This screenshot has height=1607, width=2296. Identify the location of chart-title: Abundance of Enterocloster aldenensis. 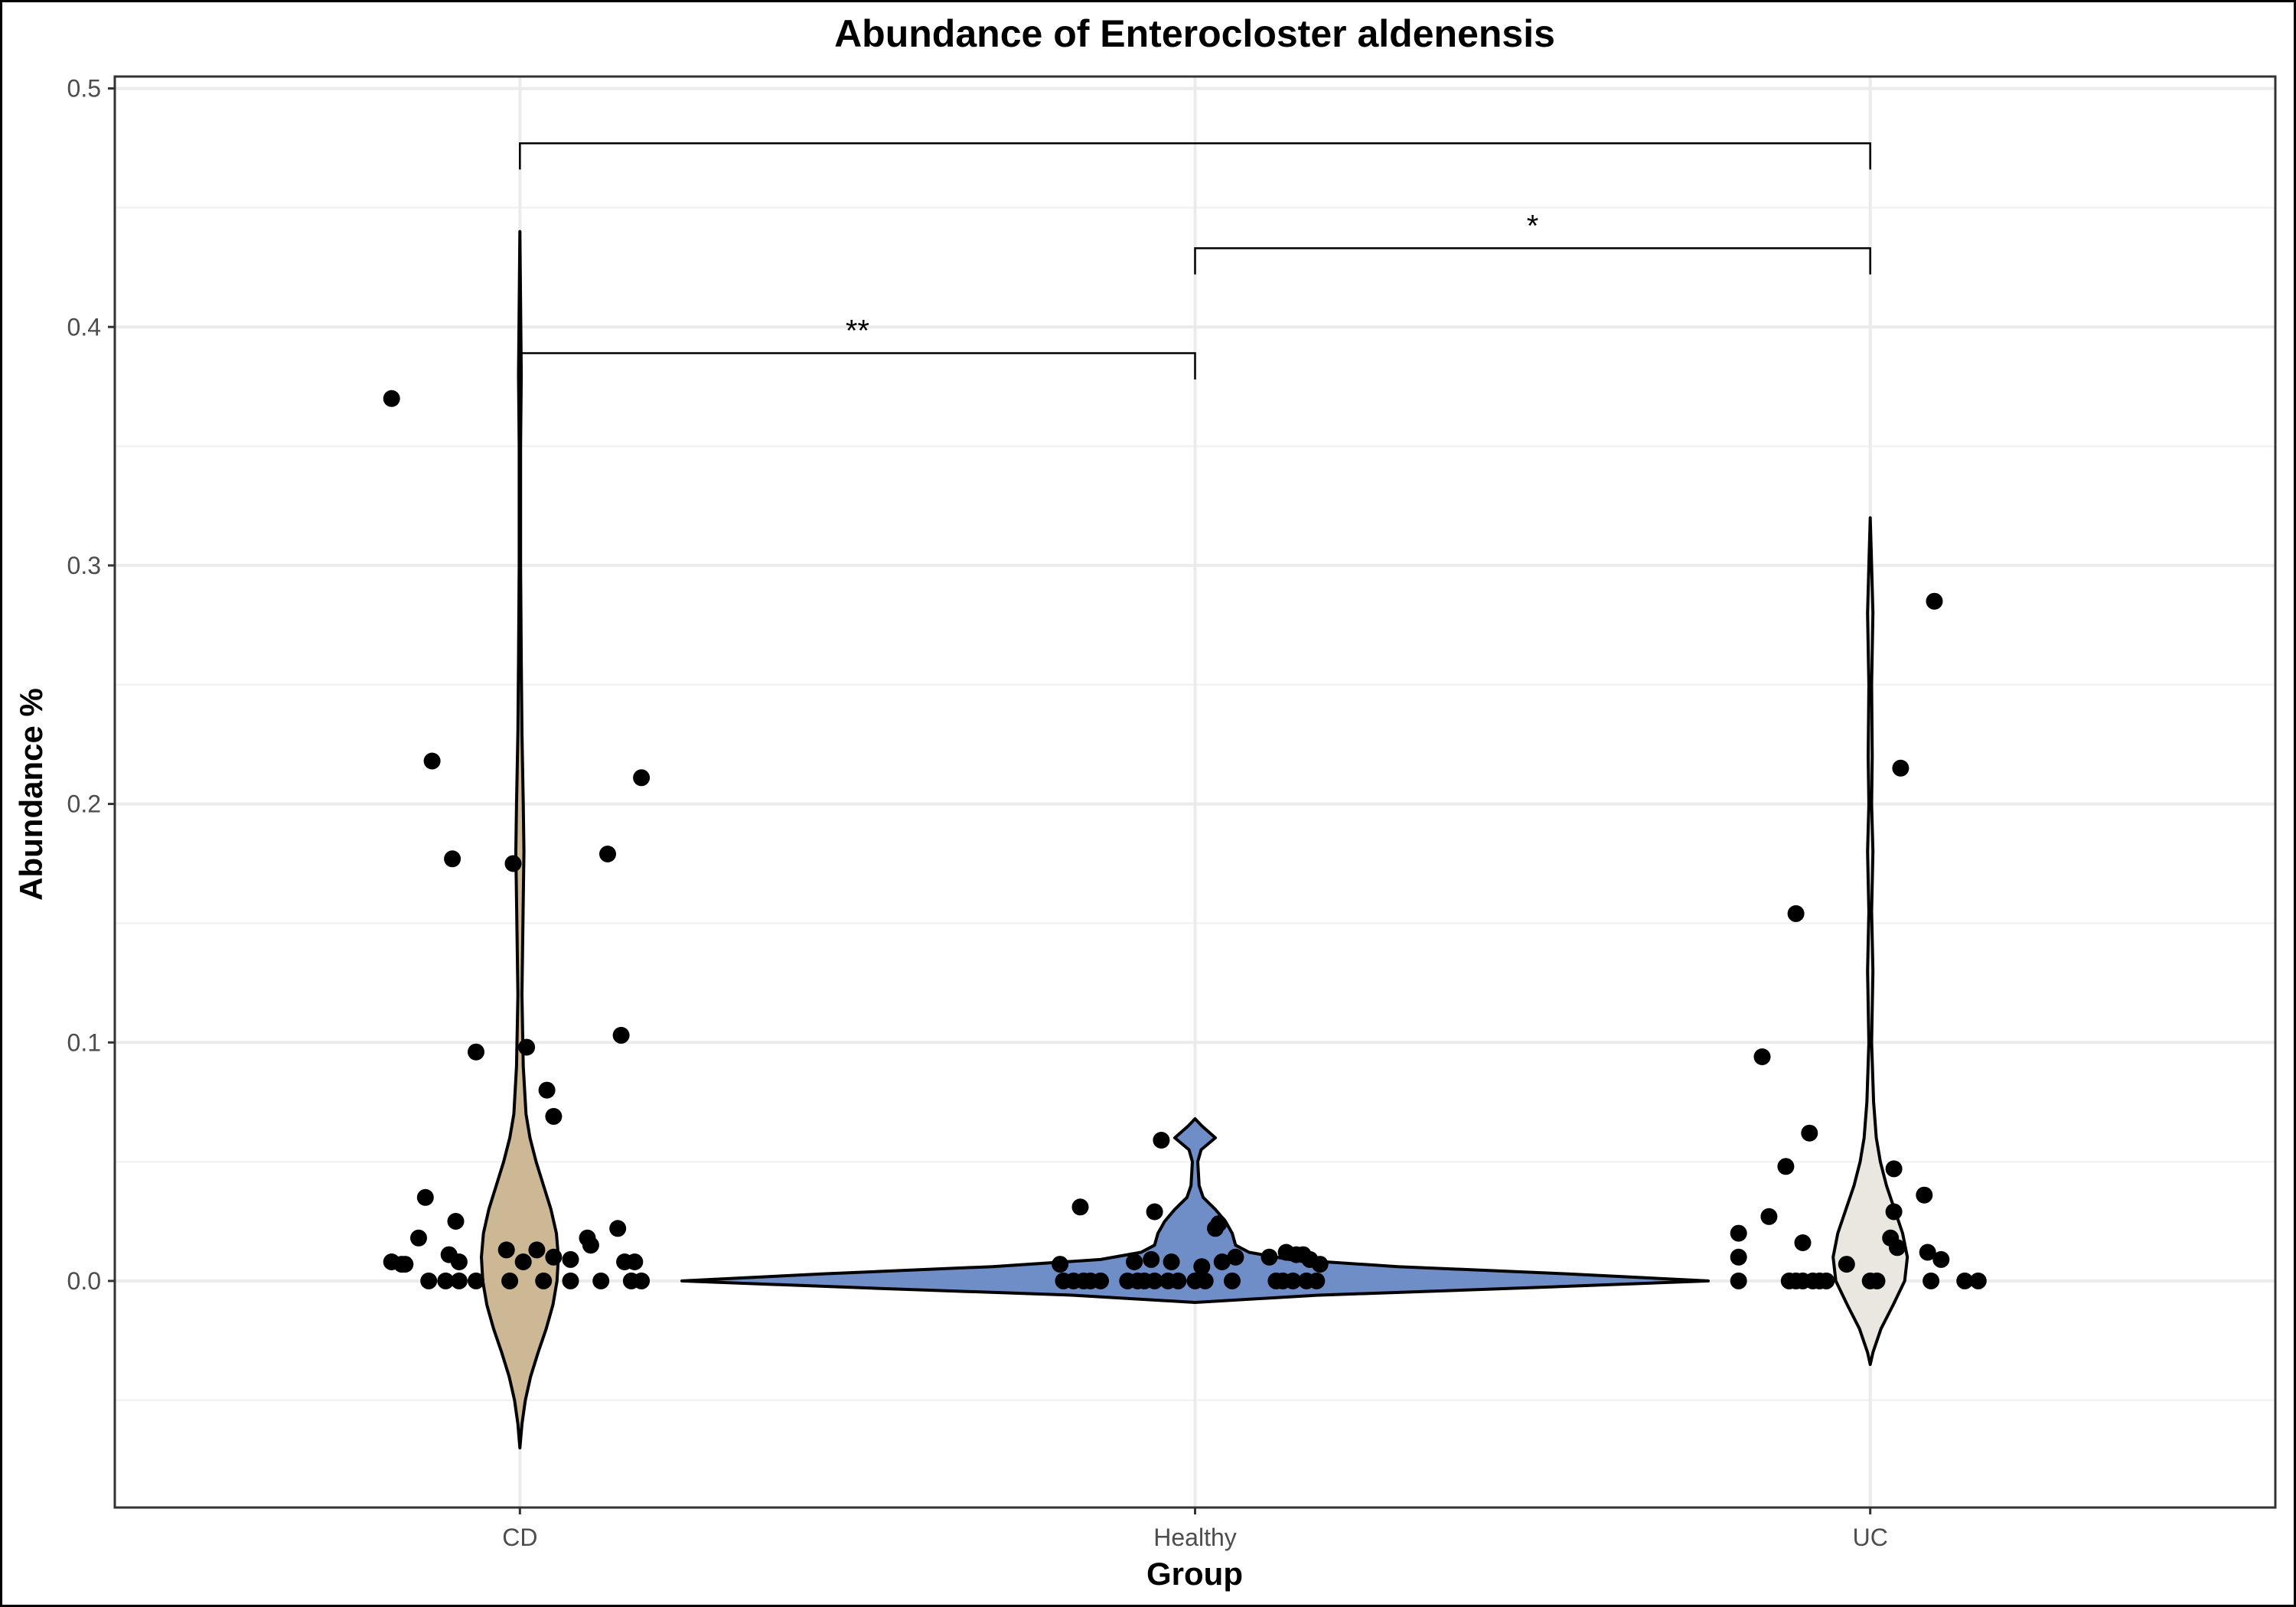
(1194, 33).